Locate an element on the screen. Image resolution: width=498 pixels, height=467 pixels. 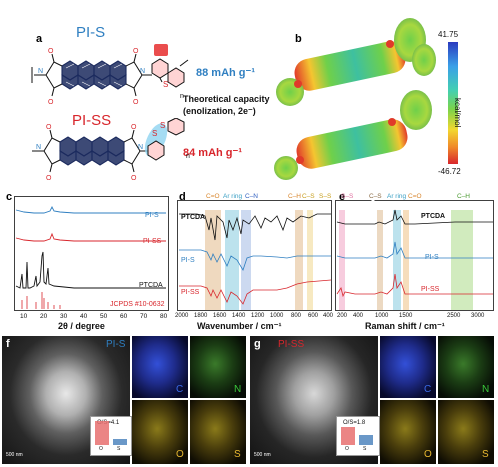
ftir-tick: 2000 is located at coordinates (182, 316).